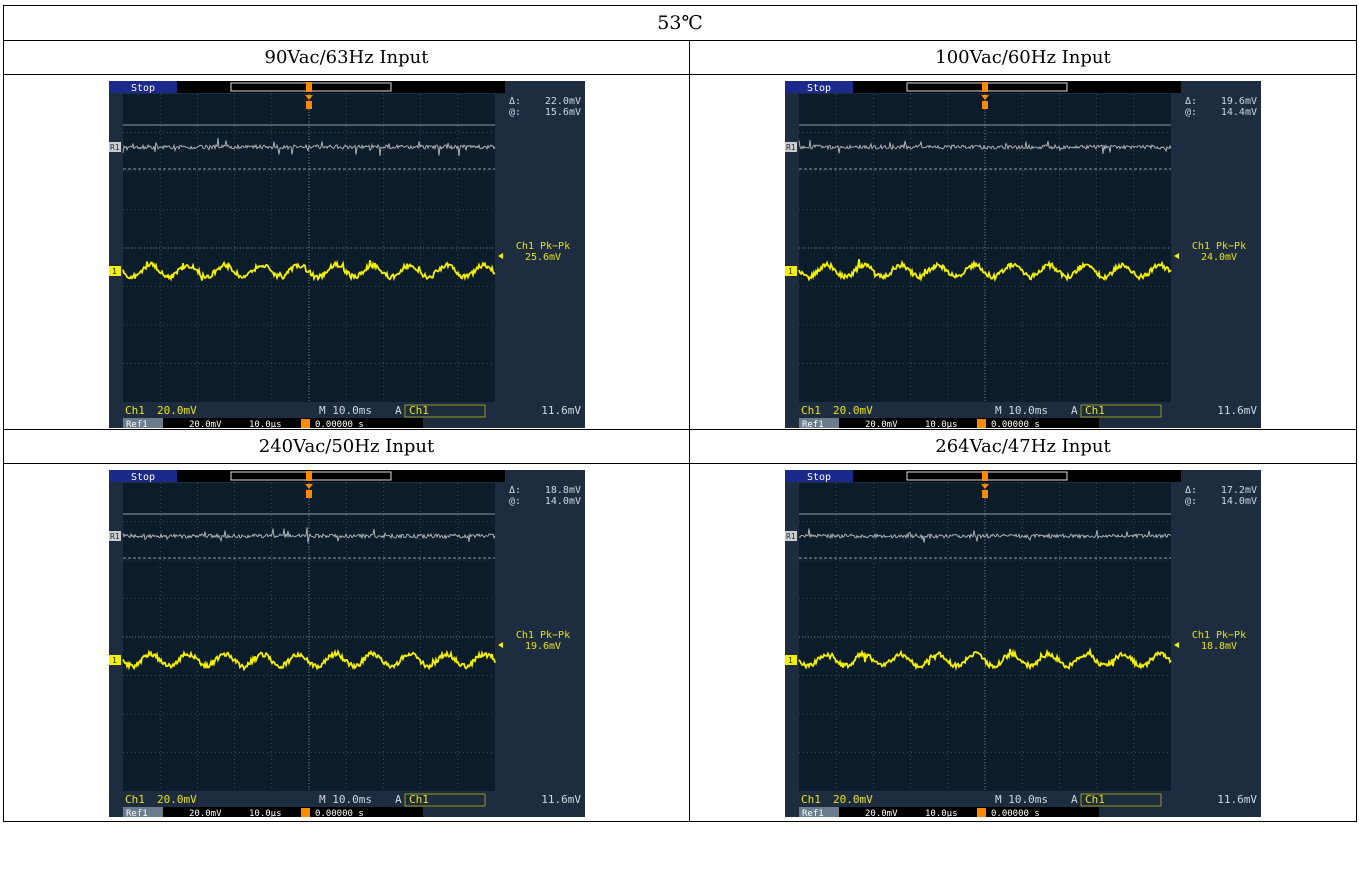 Image resolution: width=1359 pixels, height=886 pixels. Describe the element at coordinates (985, 147) in the screenshot. I see `ref1-trace` at that location.